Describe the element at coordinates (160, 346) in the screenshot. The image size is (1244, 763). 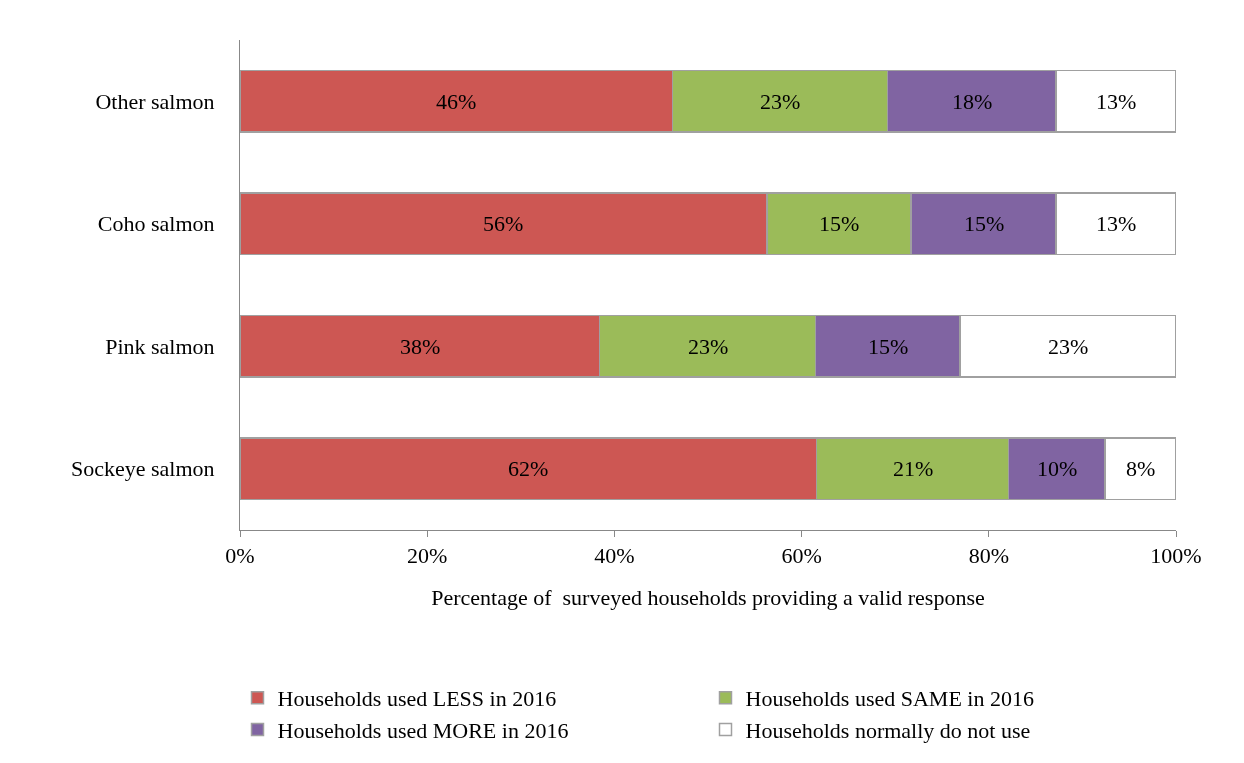
I see `y-tick-label: Pink salmon` at that location.